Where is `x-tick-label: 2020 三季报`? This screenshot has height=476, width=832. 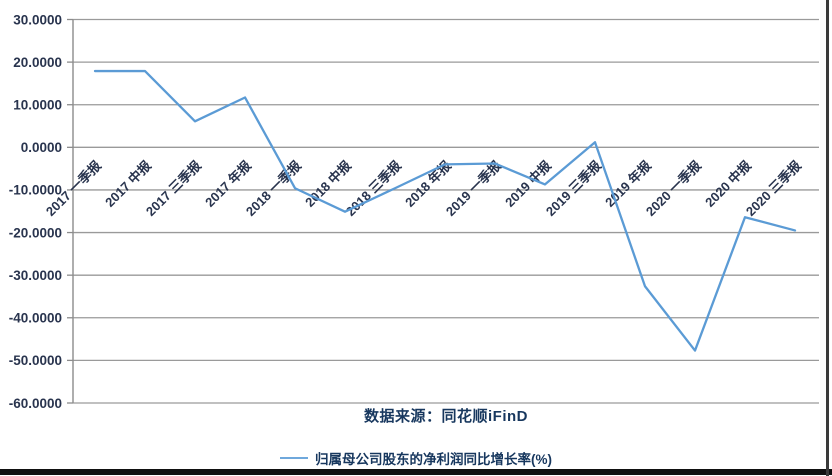
x-tick-label: 2020 三季报 is located at coordinates (774, 188).